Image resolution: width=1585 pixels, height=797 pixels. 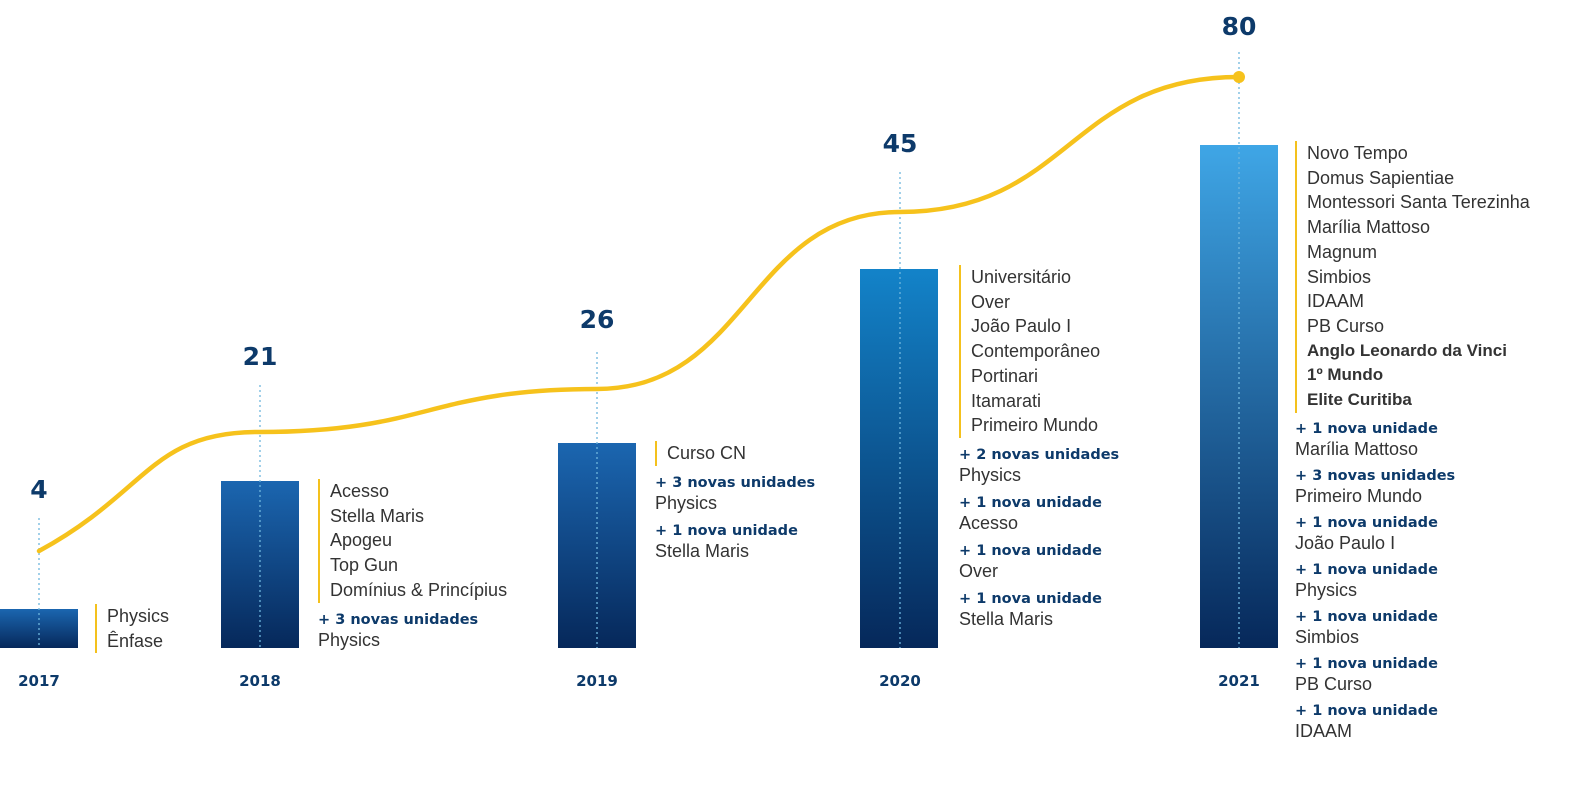 I want to click on unit-addition: + 1 nova unidade Marília Mattoso, so click(x=1412, y=440).